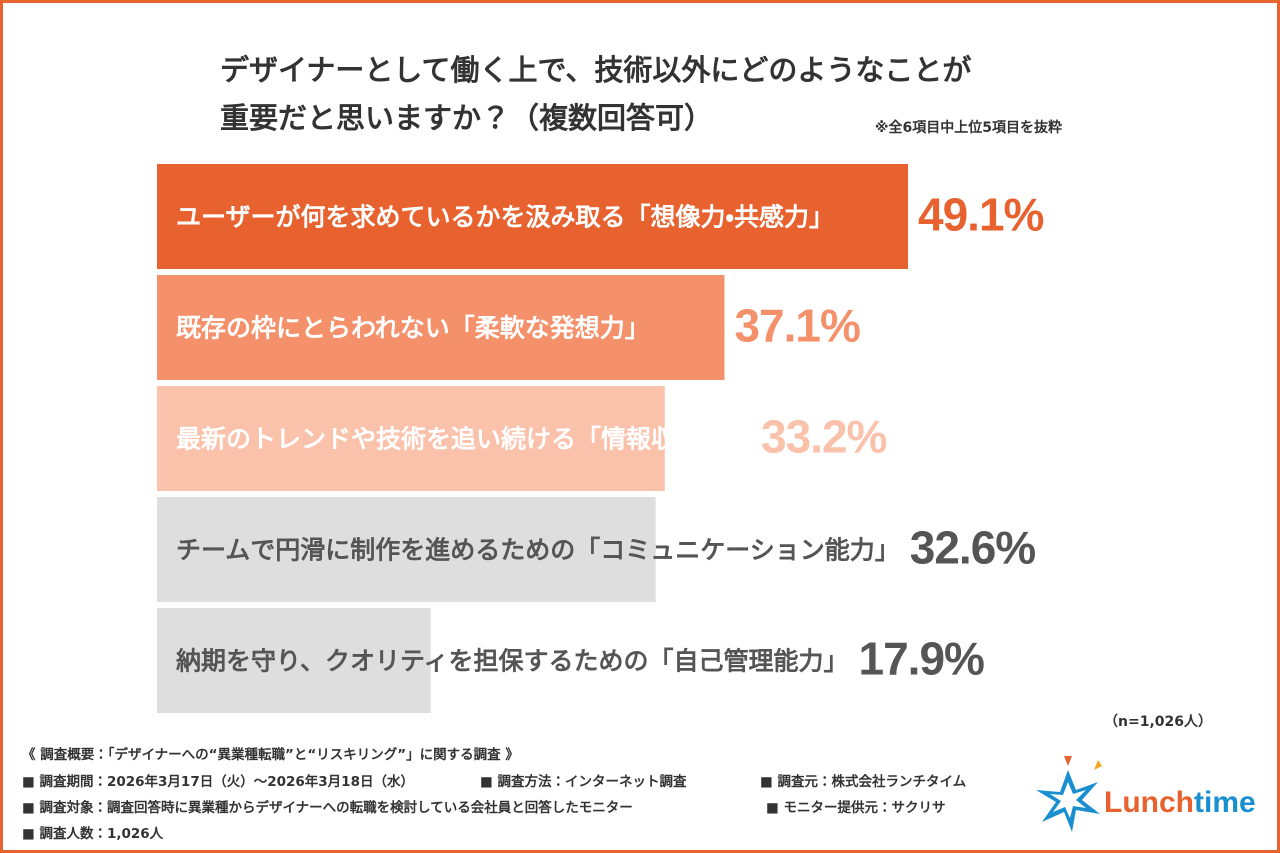 This screenshot has height=853, width=1280. What do you see at coordinates (1069, 794) in the screenshot?
I see `logo-icon` at bounding box center [1069, 794].